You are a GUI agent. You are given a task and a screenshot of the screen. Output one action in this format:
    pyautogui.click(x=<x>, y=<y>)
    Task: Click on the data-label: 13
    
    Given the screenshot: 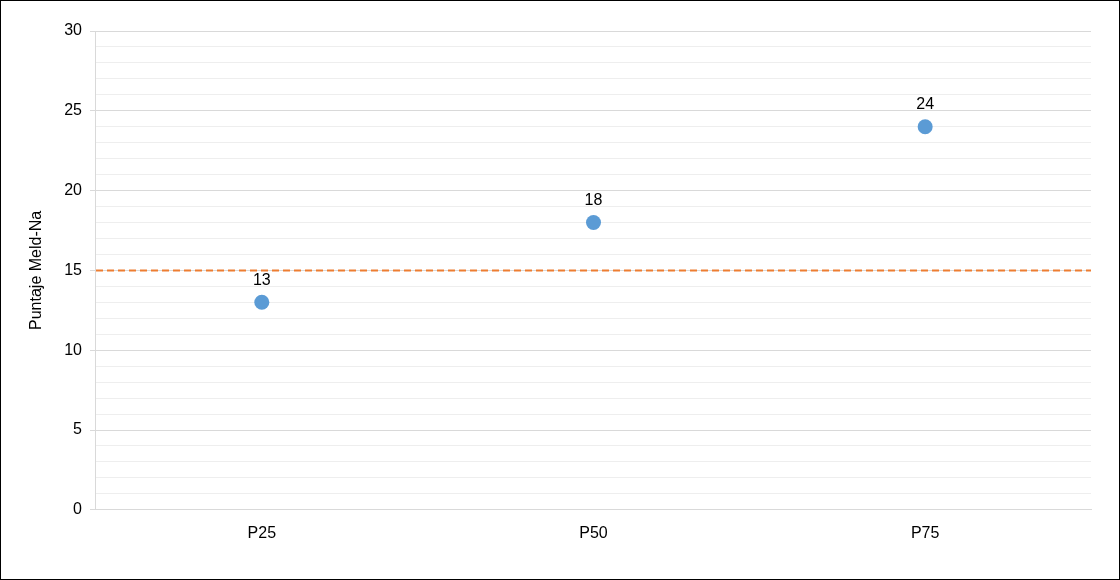 What is the action you would take?
    pyautogui.click(x=261, y=279)
    